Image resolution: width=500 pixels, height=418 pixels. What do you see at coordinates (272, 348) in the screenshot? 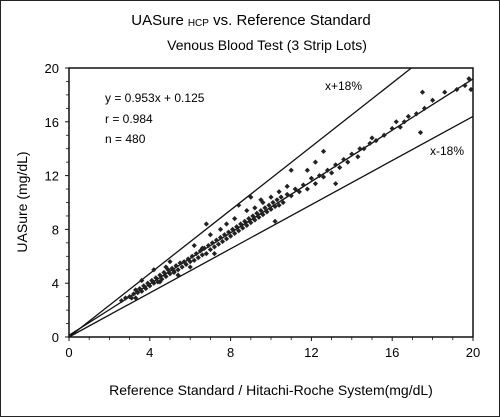
I see `x-axis-ticks: 0 4 8 12 16 20` at bounding box center [272, 348].